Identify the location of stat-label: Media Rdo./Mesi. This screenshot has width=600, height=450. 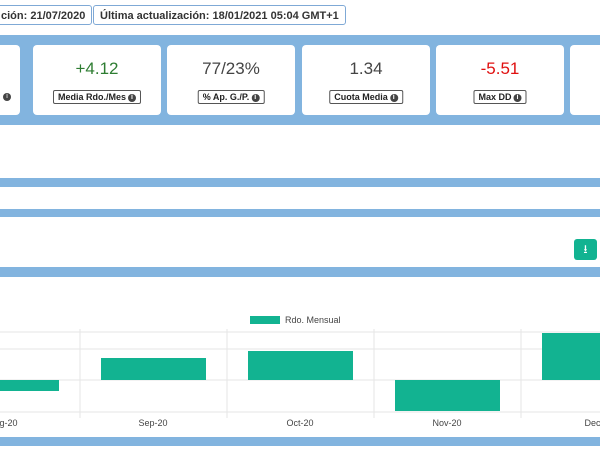
(97, 97).